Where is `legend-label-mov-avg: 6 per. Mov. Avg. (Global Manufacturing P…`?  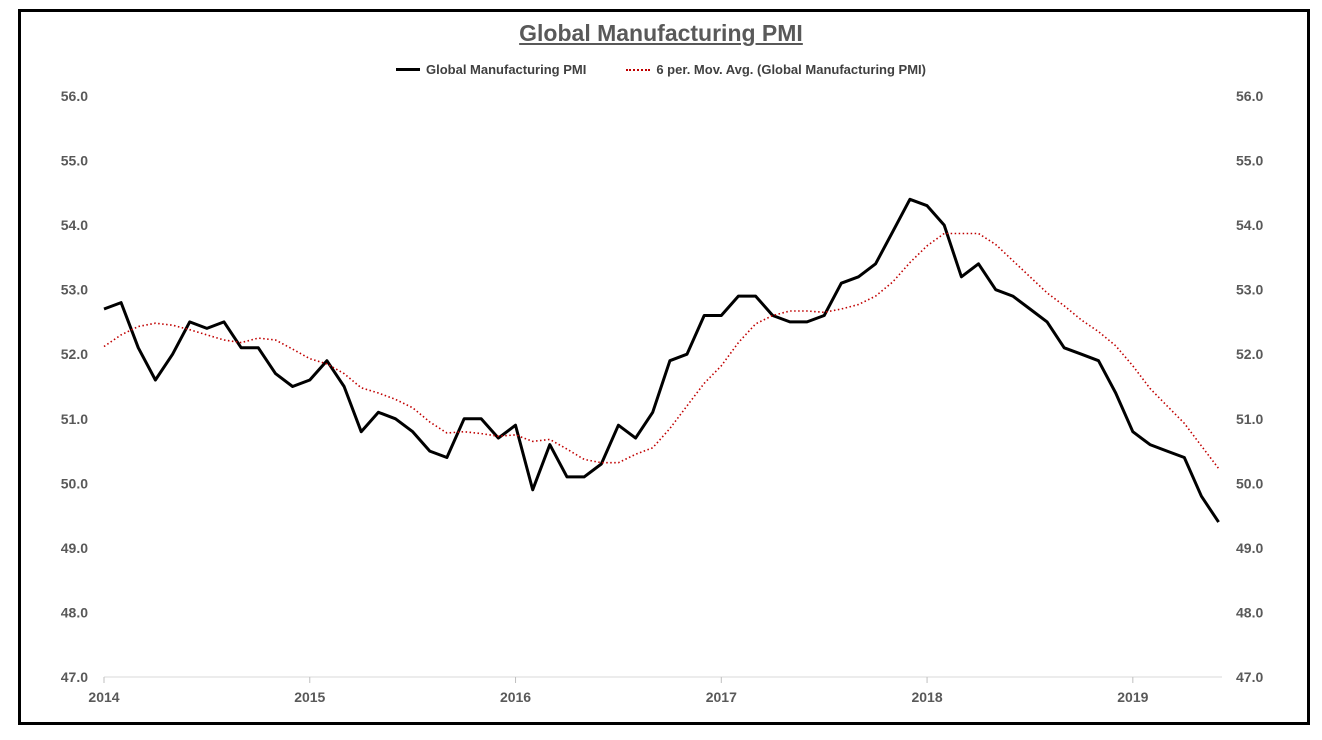 legend-label-mov-avg: 6 per. Mov. Avg. (Global Manufacturing P… is located at coordinates (791, 69).